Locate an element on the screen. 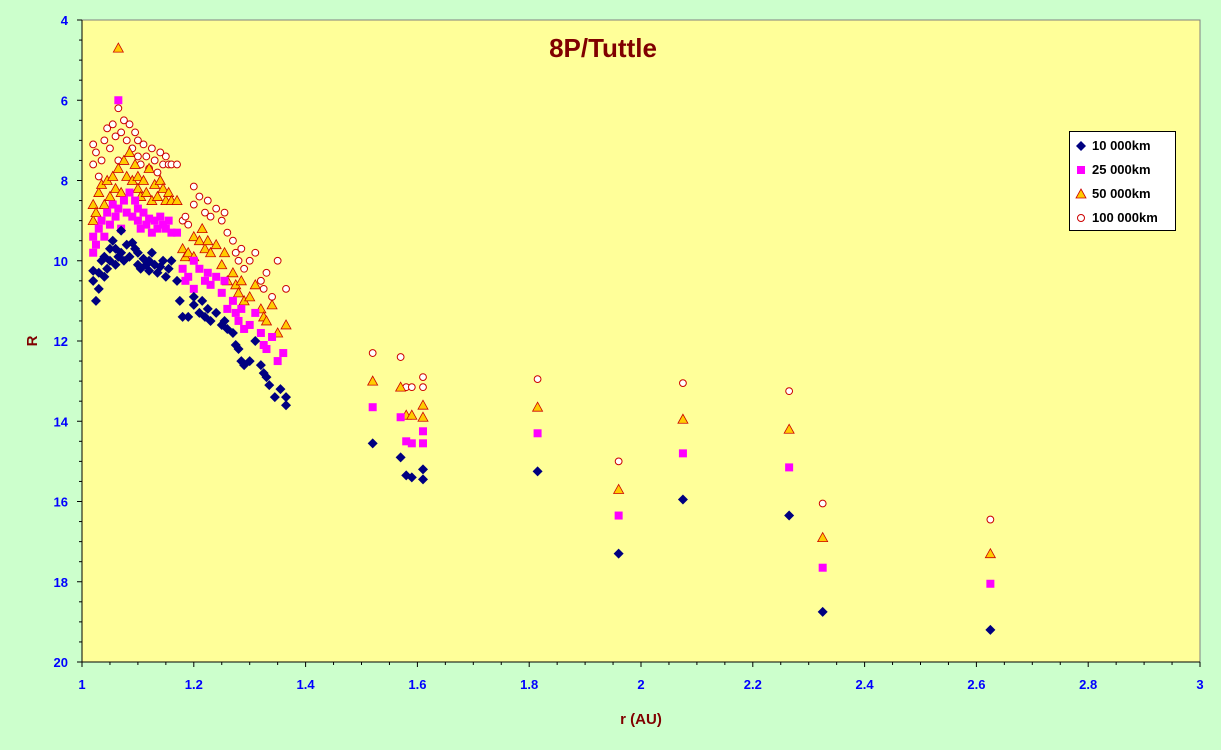 This screenshot has height=750, width=1221. legend-item: 100 000km is located at coordinates (1123, 218).